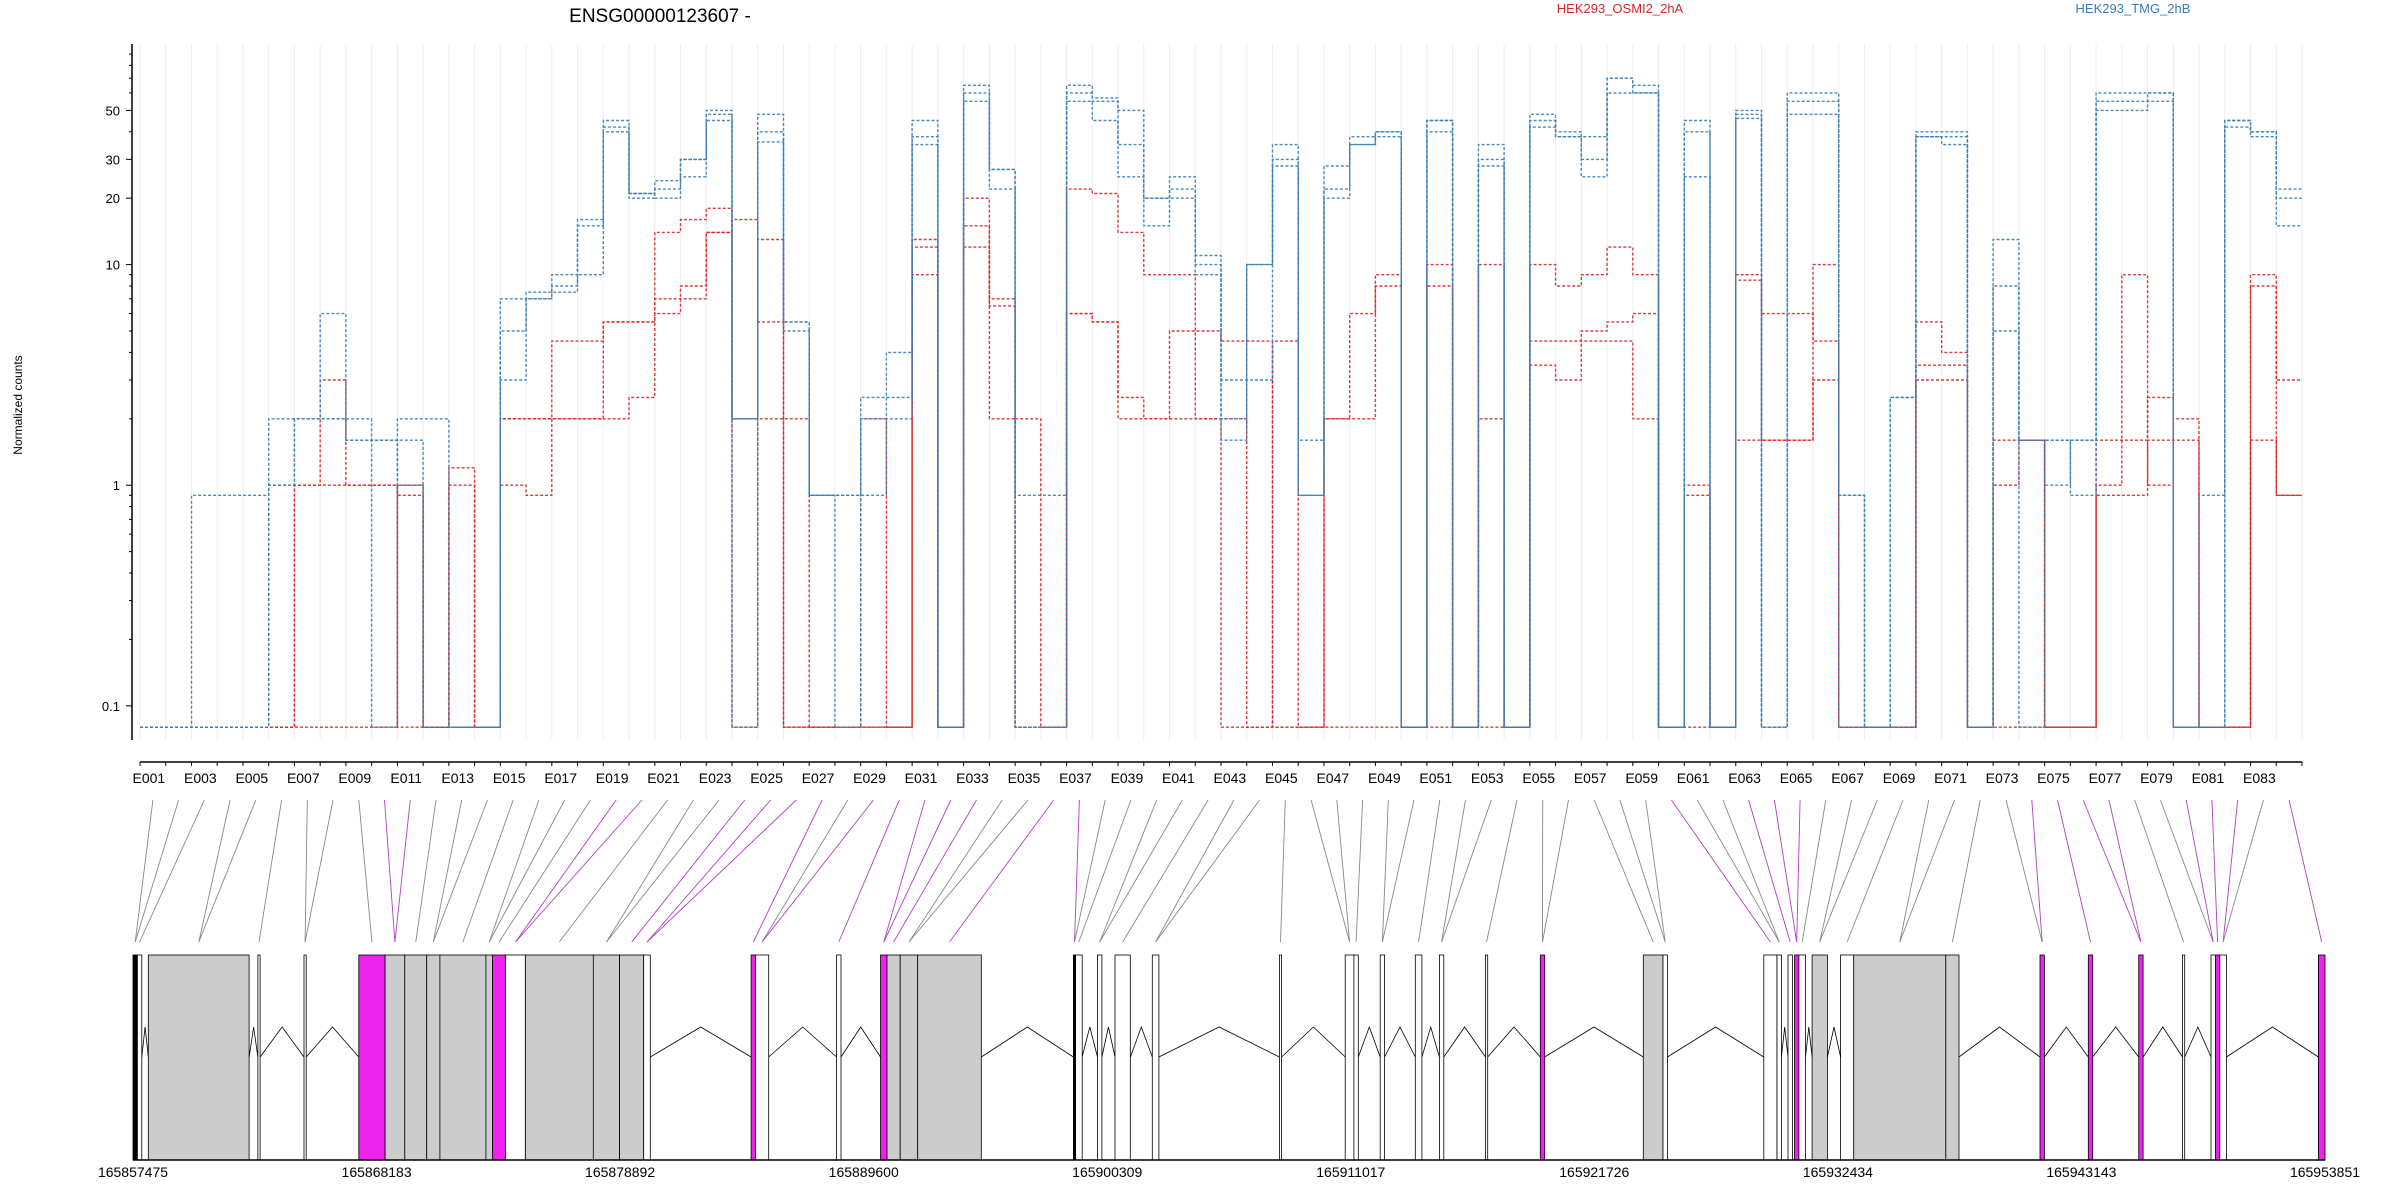  What do you see at coordinates (377, 1172) in the screenshot?
I see `genomic-tick-label: 165868183` at bounding box center [377, 1172].